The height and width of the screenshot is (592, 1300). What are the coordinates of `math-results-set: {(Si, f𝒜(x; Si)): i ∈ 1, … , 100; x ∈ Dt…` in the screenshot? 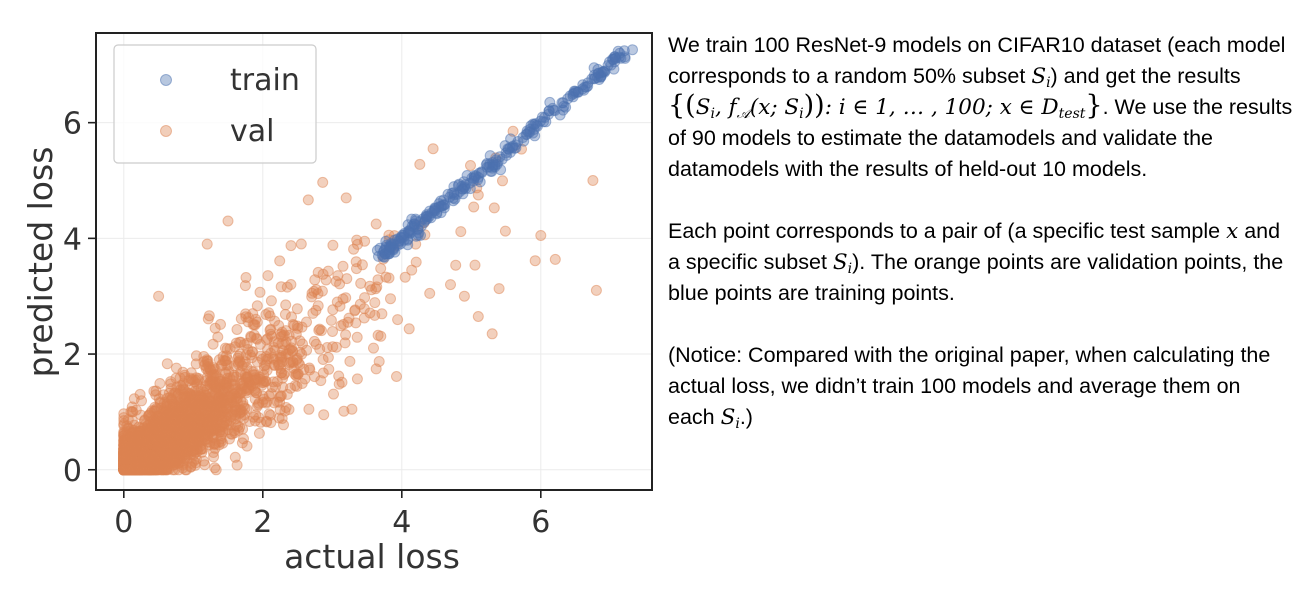 It's located at (885, 106).